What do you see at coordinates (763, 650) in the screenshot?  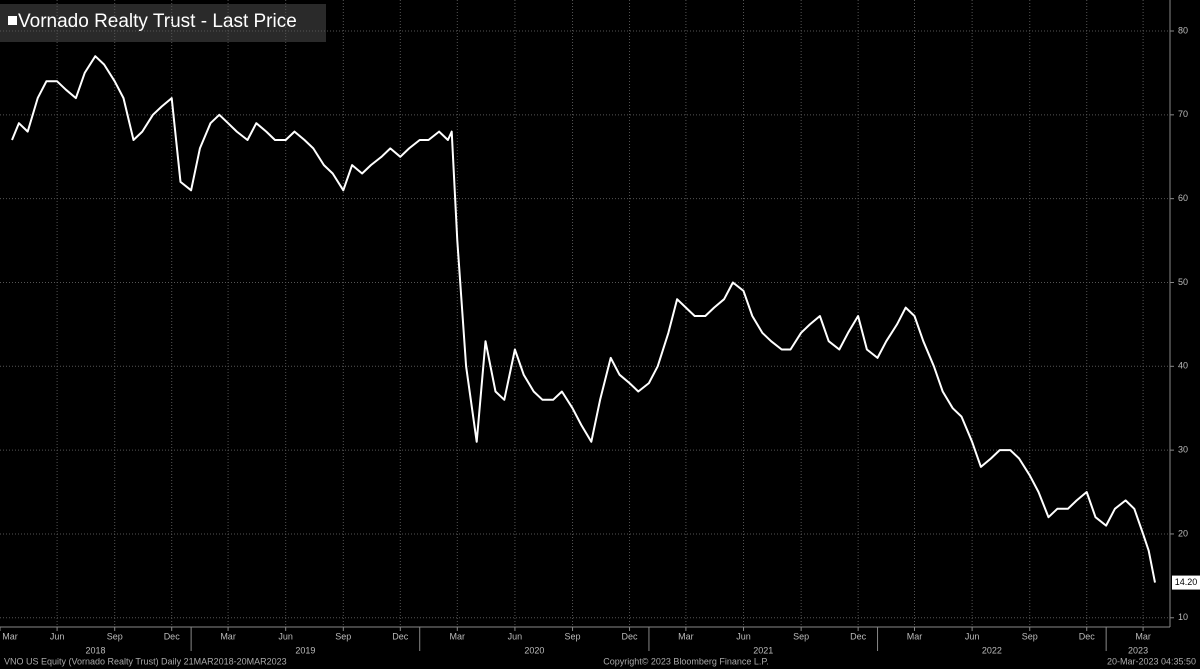 I see `year-label: 2021` at bounding box center [763, 650].